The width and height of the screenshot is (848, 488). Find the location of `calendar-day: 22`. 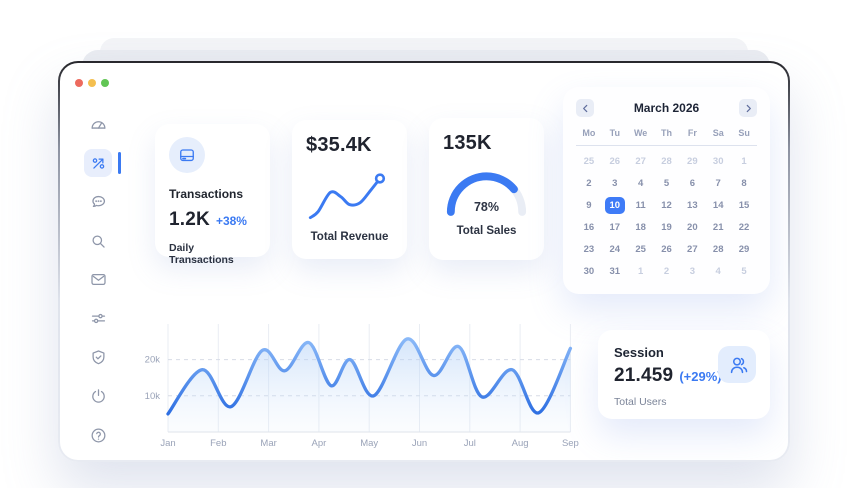

calendar-day: 22 is located at coordinates (744, 227).